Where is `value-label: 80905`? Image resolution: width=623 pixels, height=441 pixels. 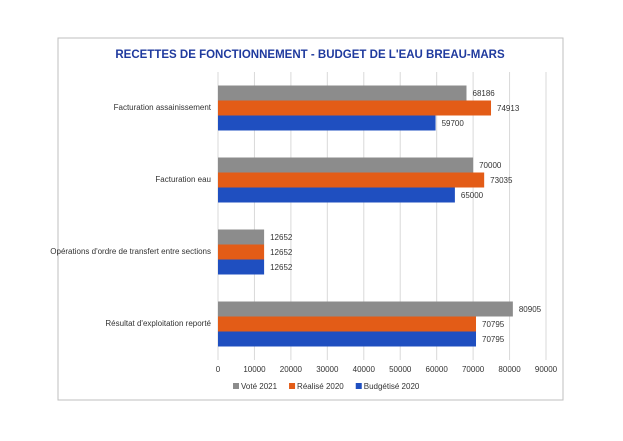 value-label: 80905 is located at coordinates (530, 309).